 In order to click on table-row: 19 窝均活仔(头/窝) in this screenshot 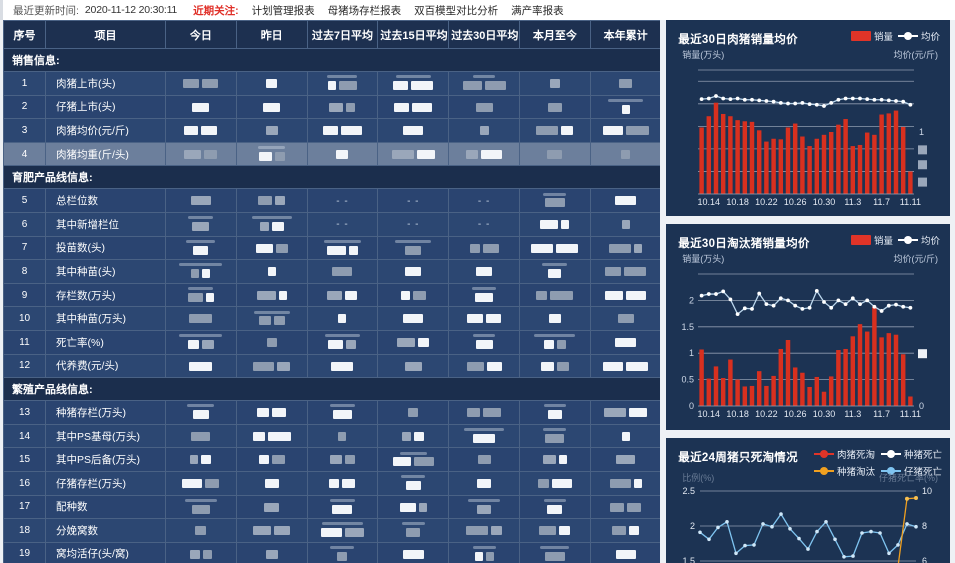, I will do `click(332, 552)`.